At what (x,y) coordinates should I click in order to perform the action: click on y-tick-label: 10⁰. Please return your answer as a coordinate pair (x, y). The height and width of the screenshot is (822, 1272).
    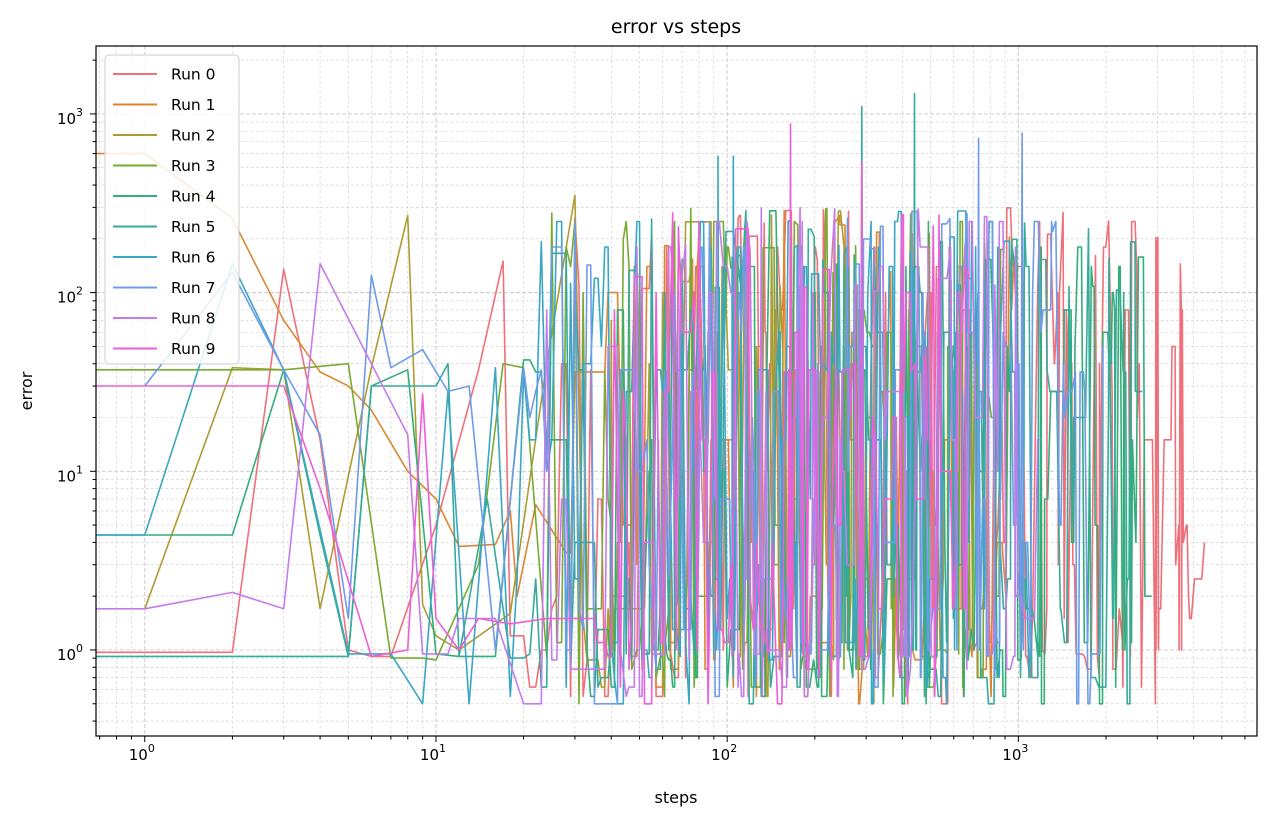
    Looking at the image, I should click on (70, 653).